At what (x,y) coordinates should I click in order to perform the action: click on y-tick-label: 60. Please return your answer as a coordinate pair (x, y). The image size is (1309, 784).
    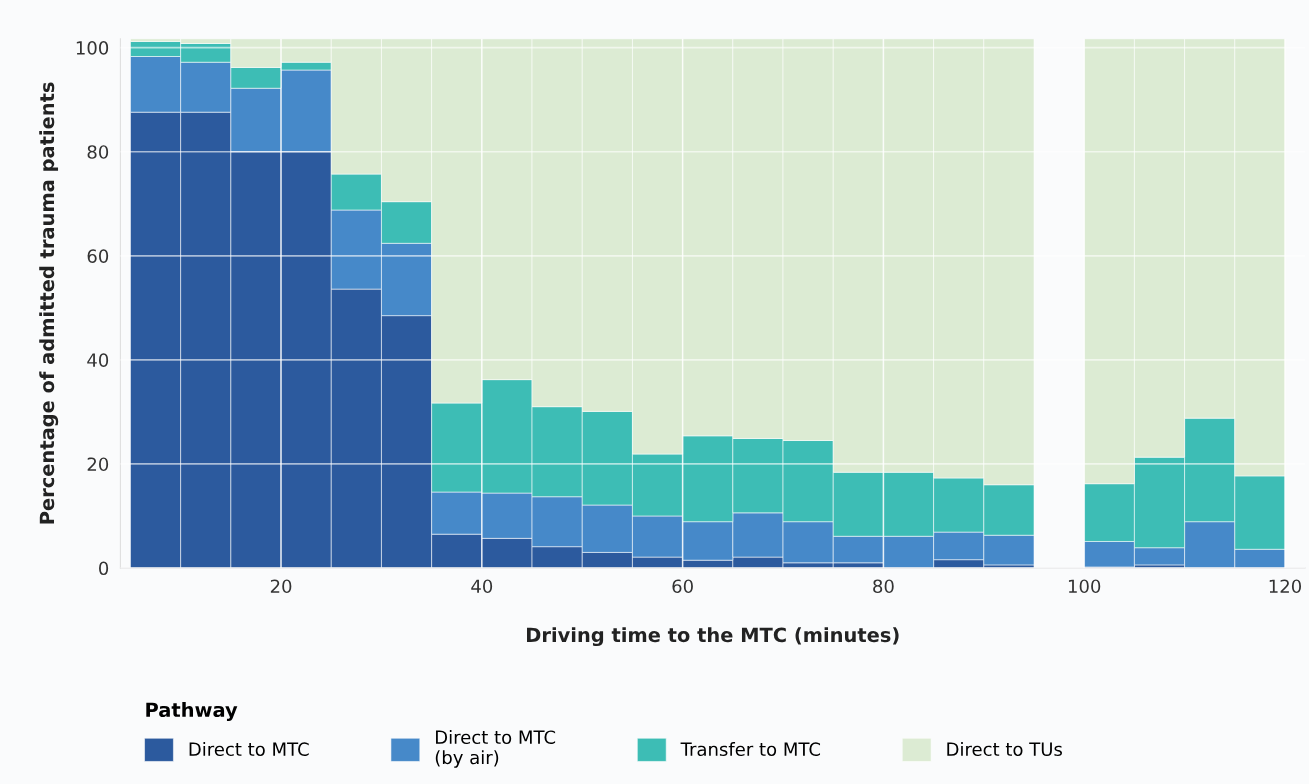
    Looking at the image, I should click on (98, 256).